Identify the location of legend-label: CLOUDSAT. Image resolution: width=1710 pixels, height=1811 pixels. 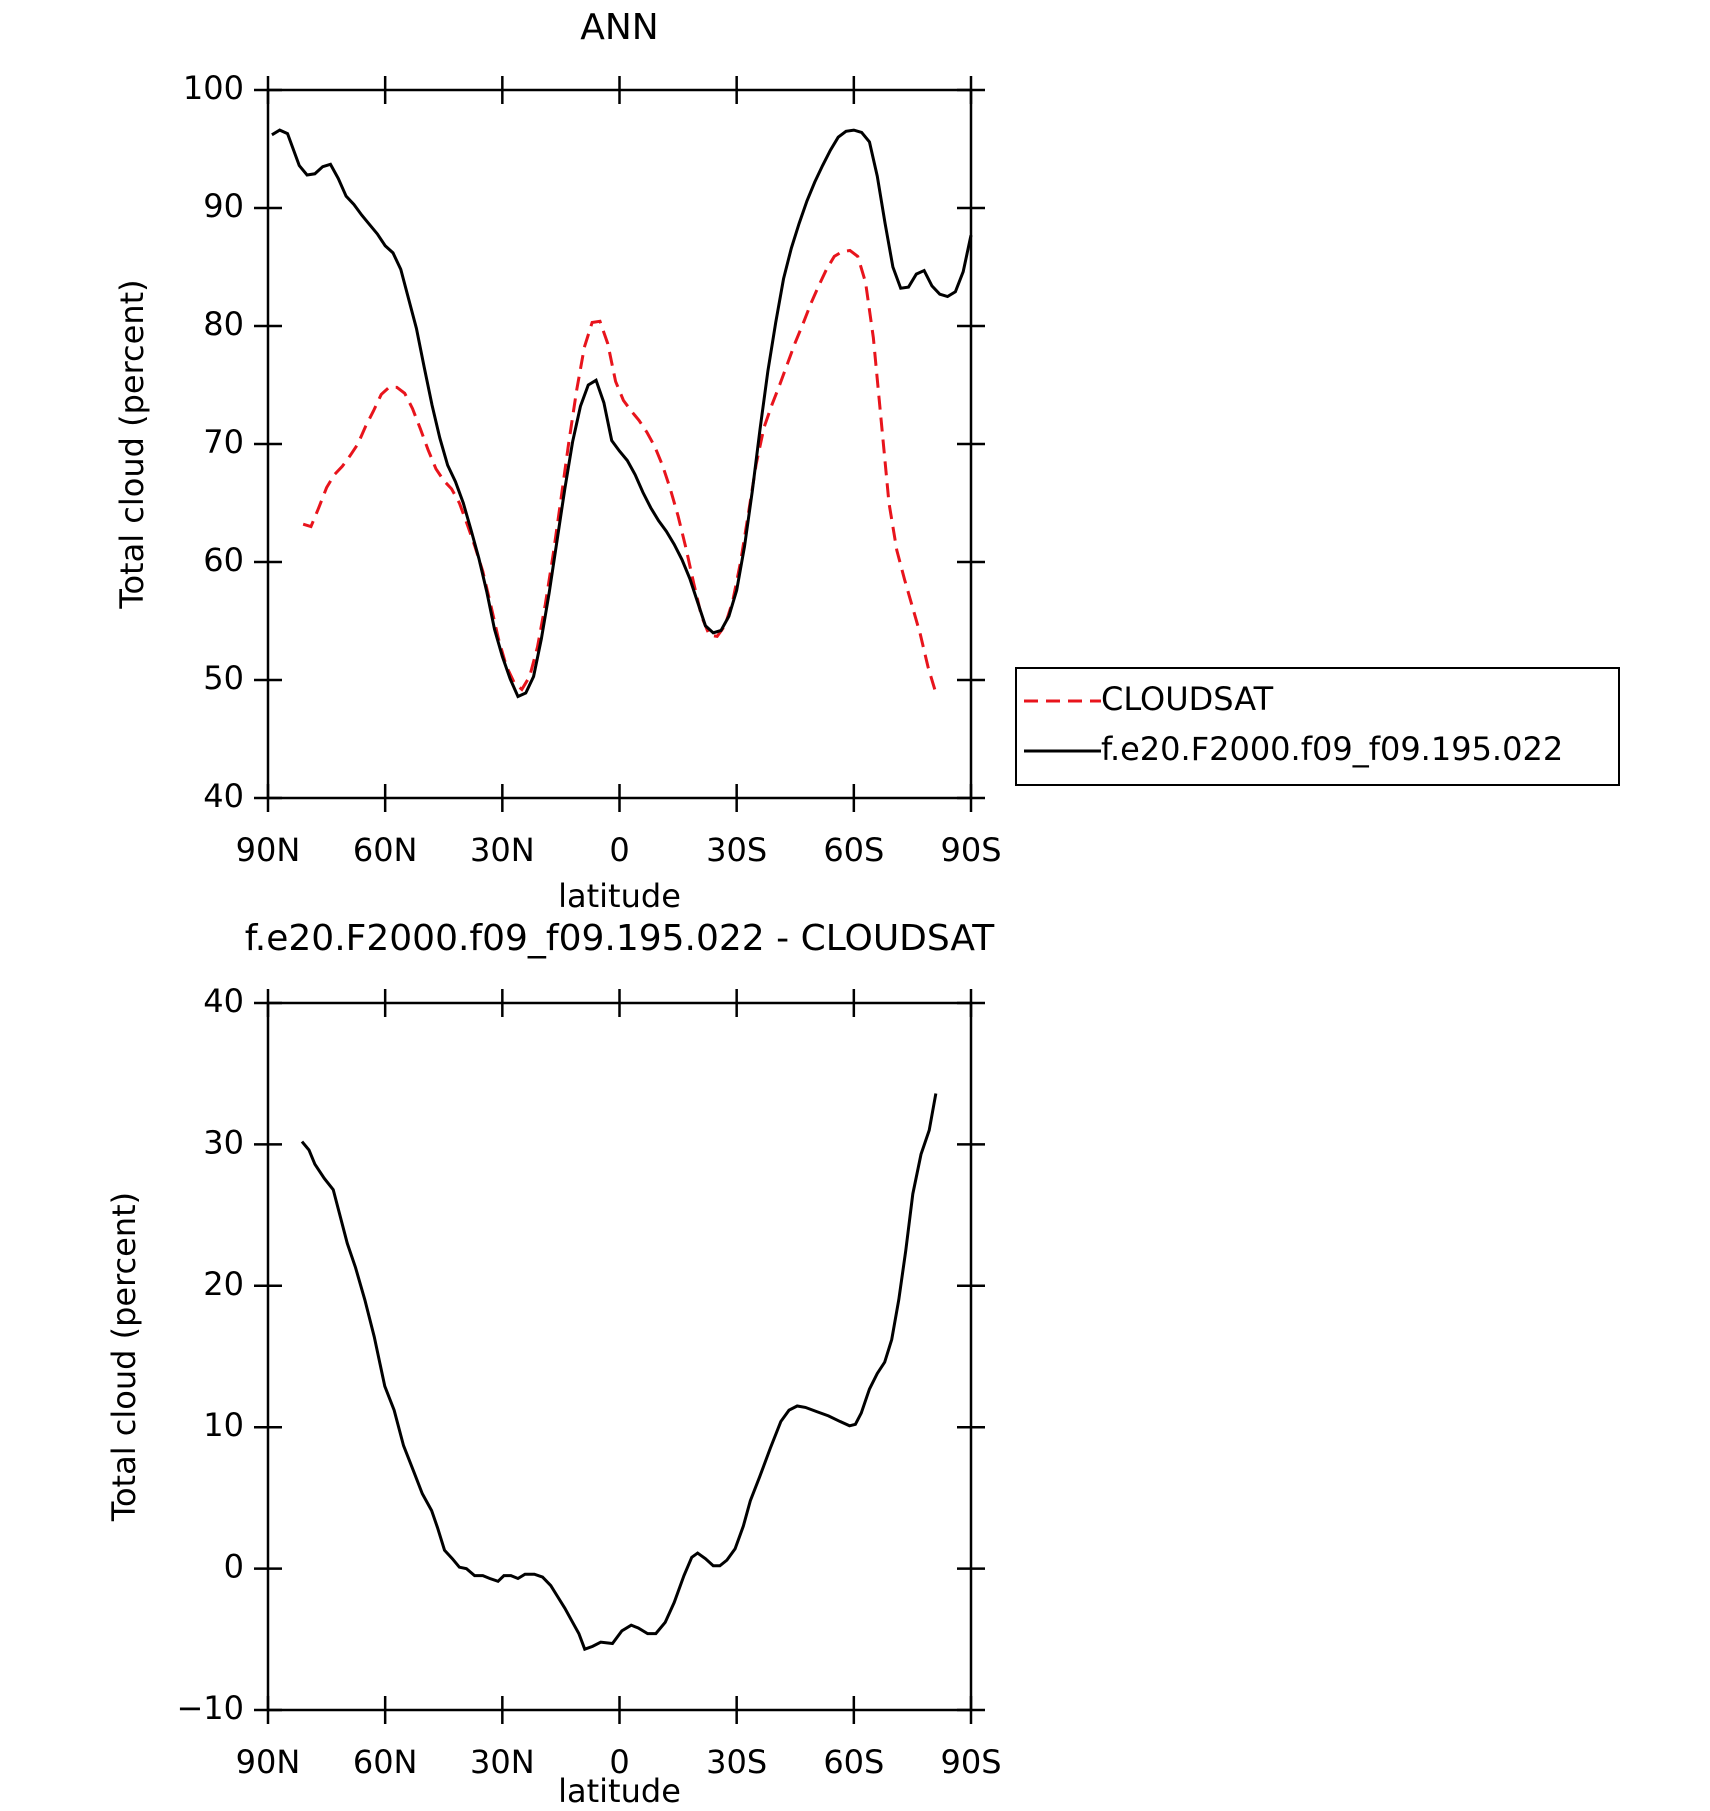
(1187, 699).